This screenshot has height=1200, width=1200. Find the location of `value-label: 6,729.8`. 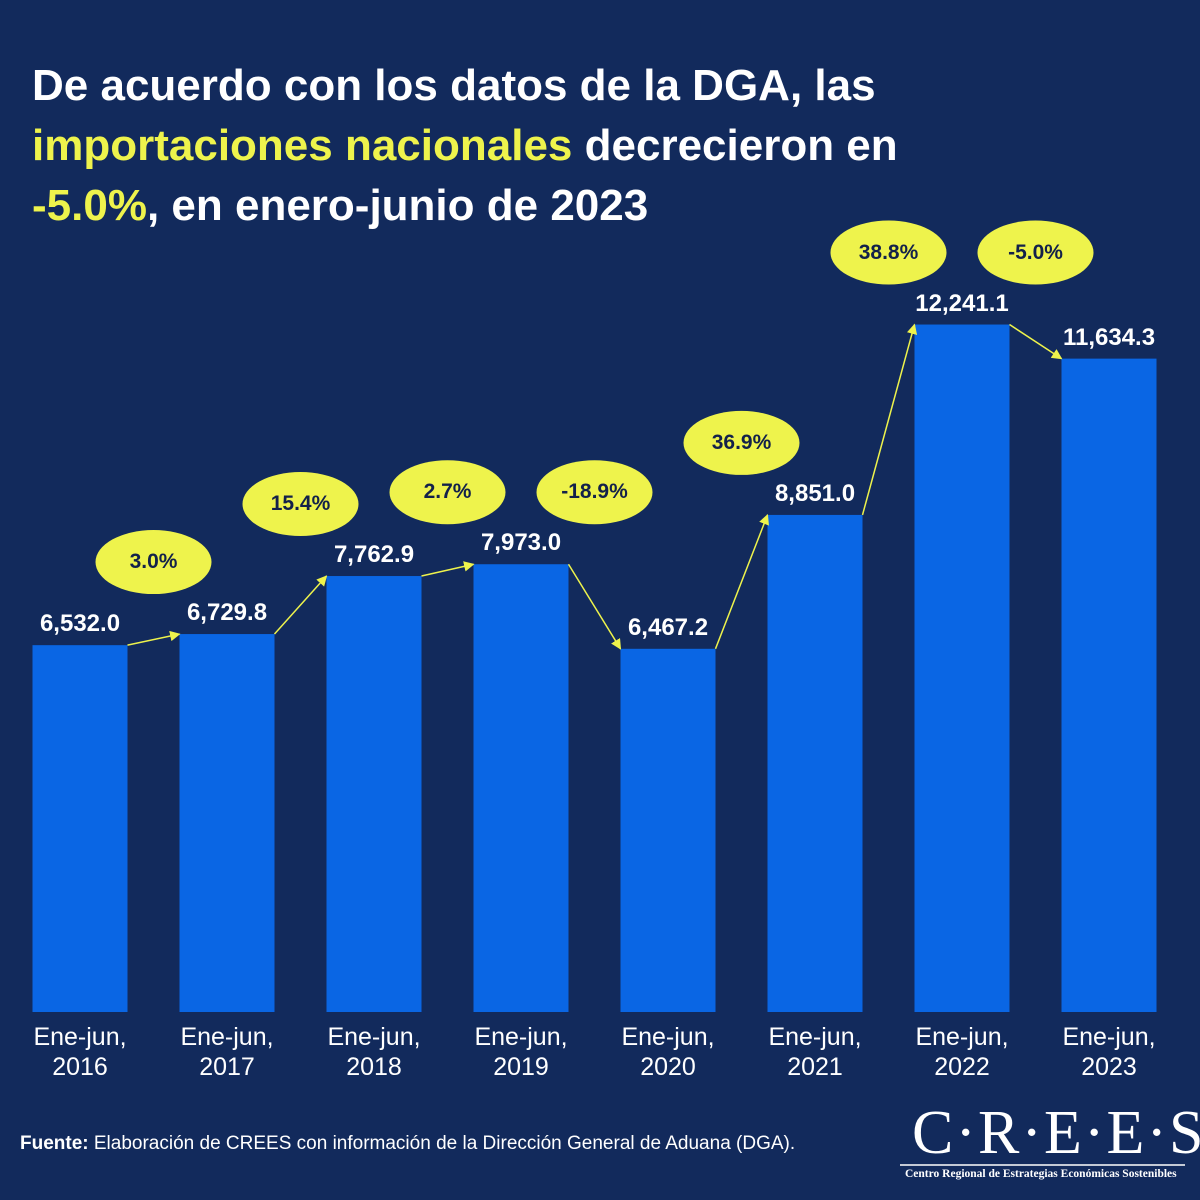

value-label: 6,729.8 is located at coordinates (227, 613).